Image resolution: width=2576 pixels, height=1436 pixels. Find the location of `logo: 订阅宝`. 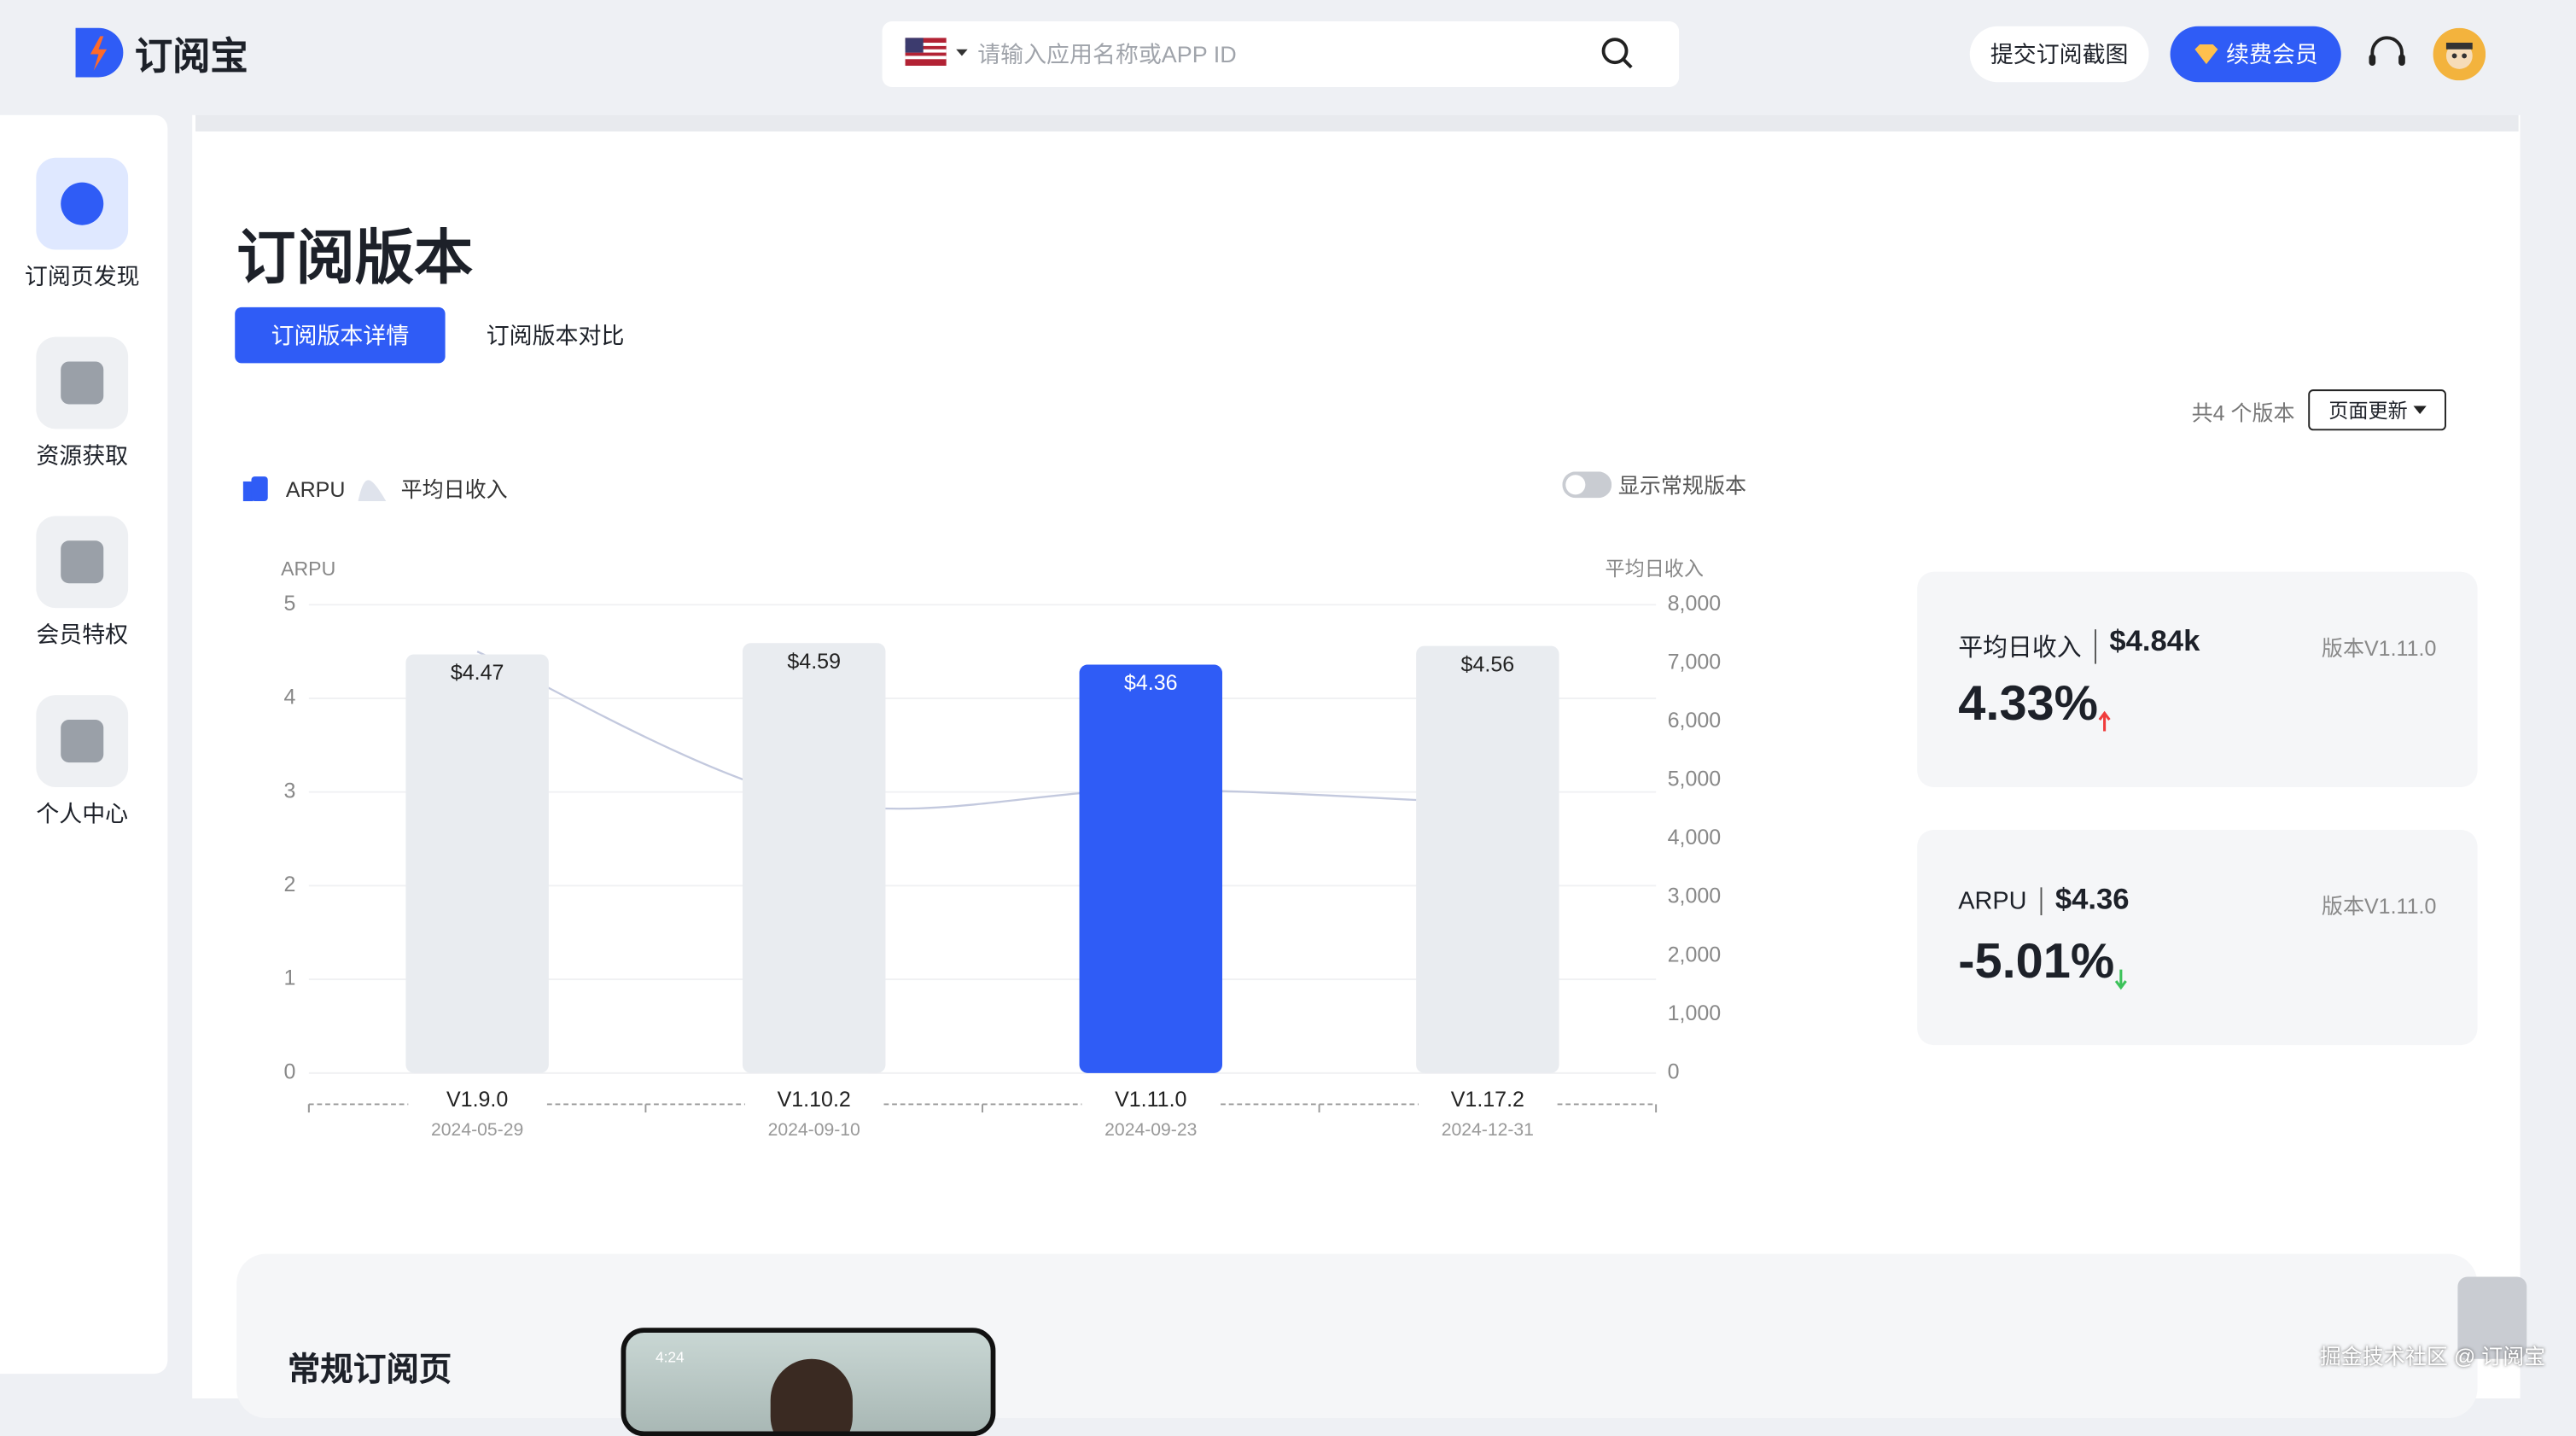

logo: 订阅宝 is located at coordinates (160, 53).